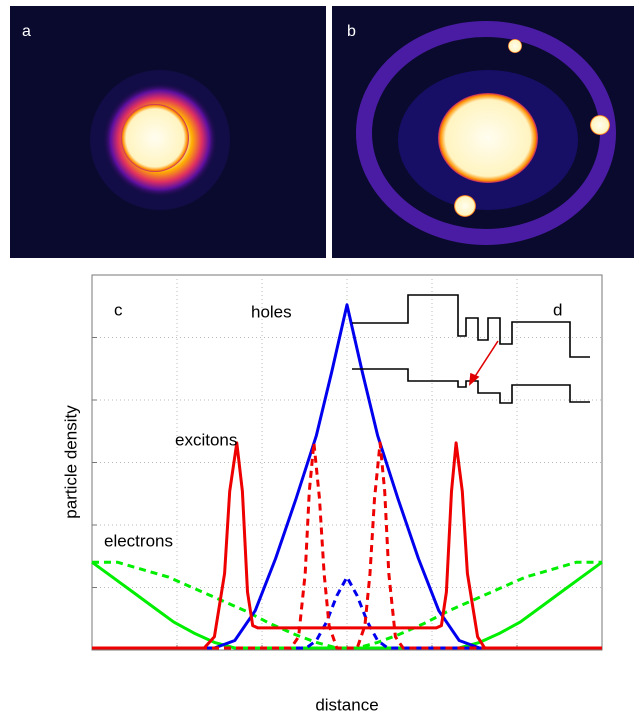 This screenshot has width=641, height=718. What do you see at coordinates (206, 439) in the screenshot?
I see `annotation: excitons` at bounding box center [206, 439].